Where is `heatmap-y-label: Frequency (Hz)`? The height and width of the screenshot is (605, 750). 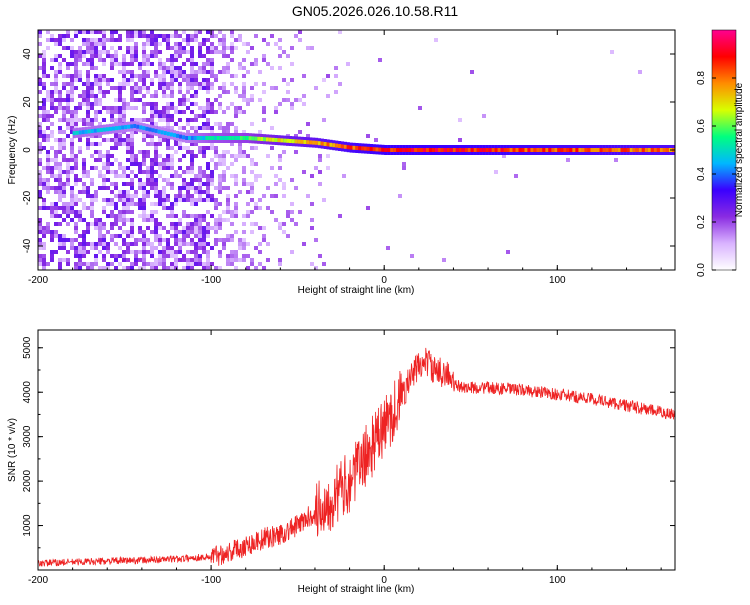
heatmap-y-label: Frequency (Hz) is located at coordinates (12, 150).